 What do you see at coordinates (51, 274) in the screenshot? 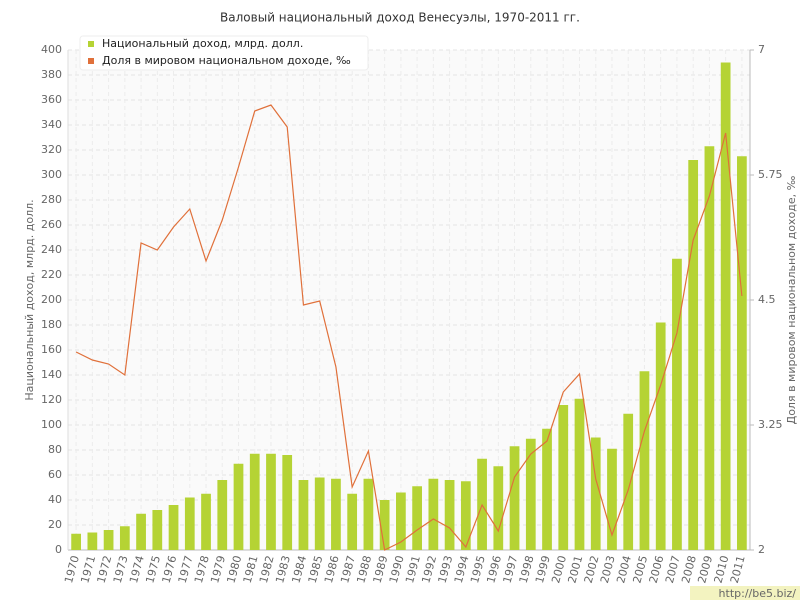
I see `y-tick-label: 220` at bounding box center [51, 274].